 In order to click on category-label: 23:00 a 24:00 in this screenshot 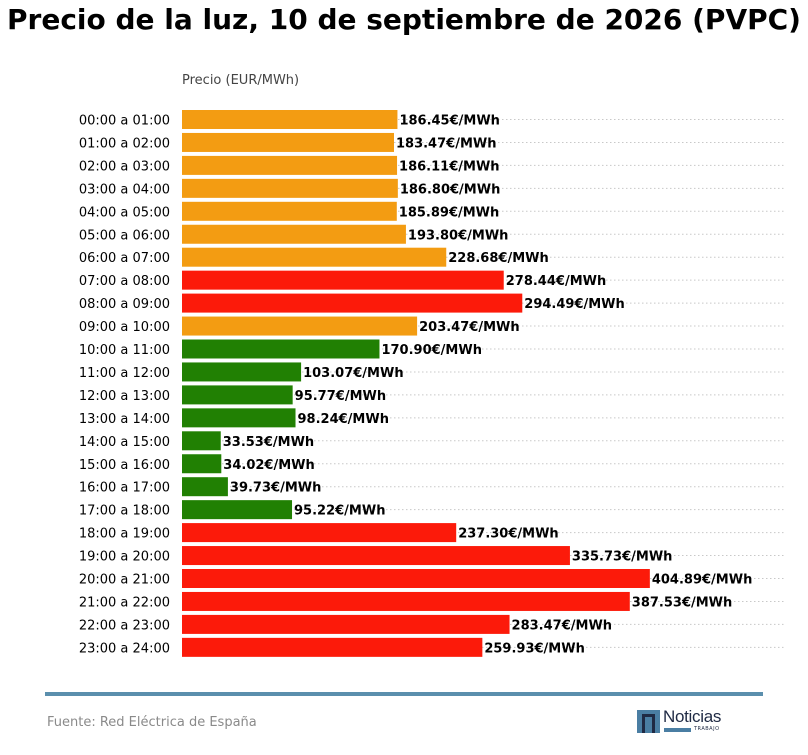, I will do `click(124, 648)`.